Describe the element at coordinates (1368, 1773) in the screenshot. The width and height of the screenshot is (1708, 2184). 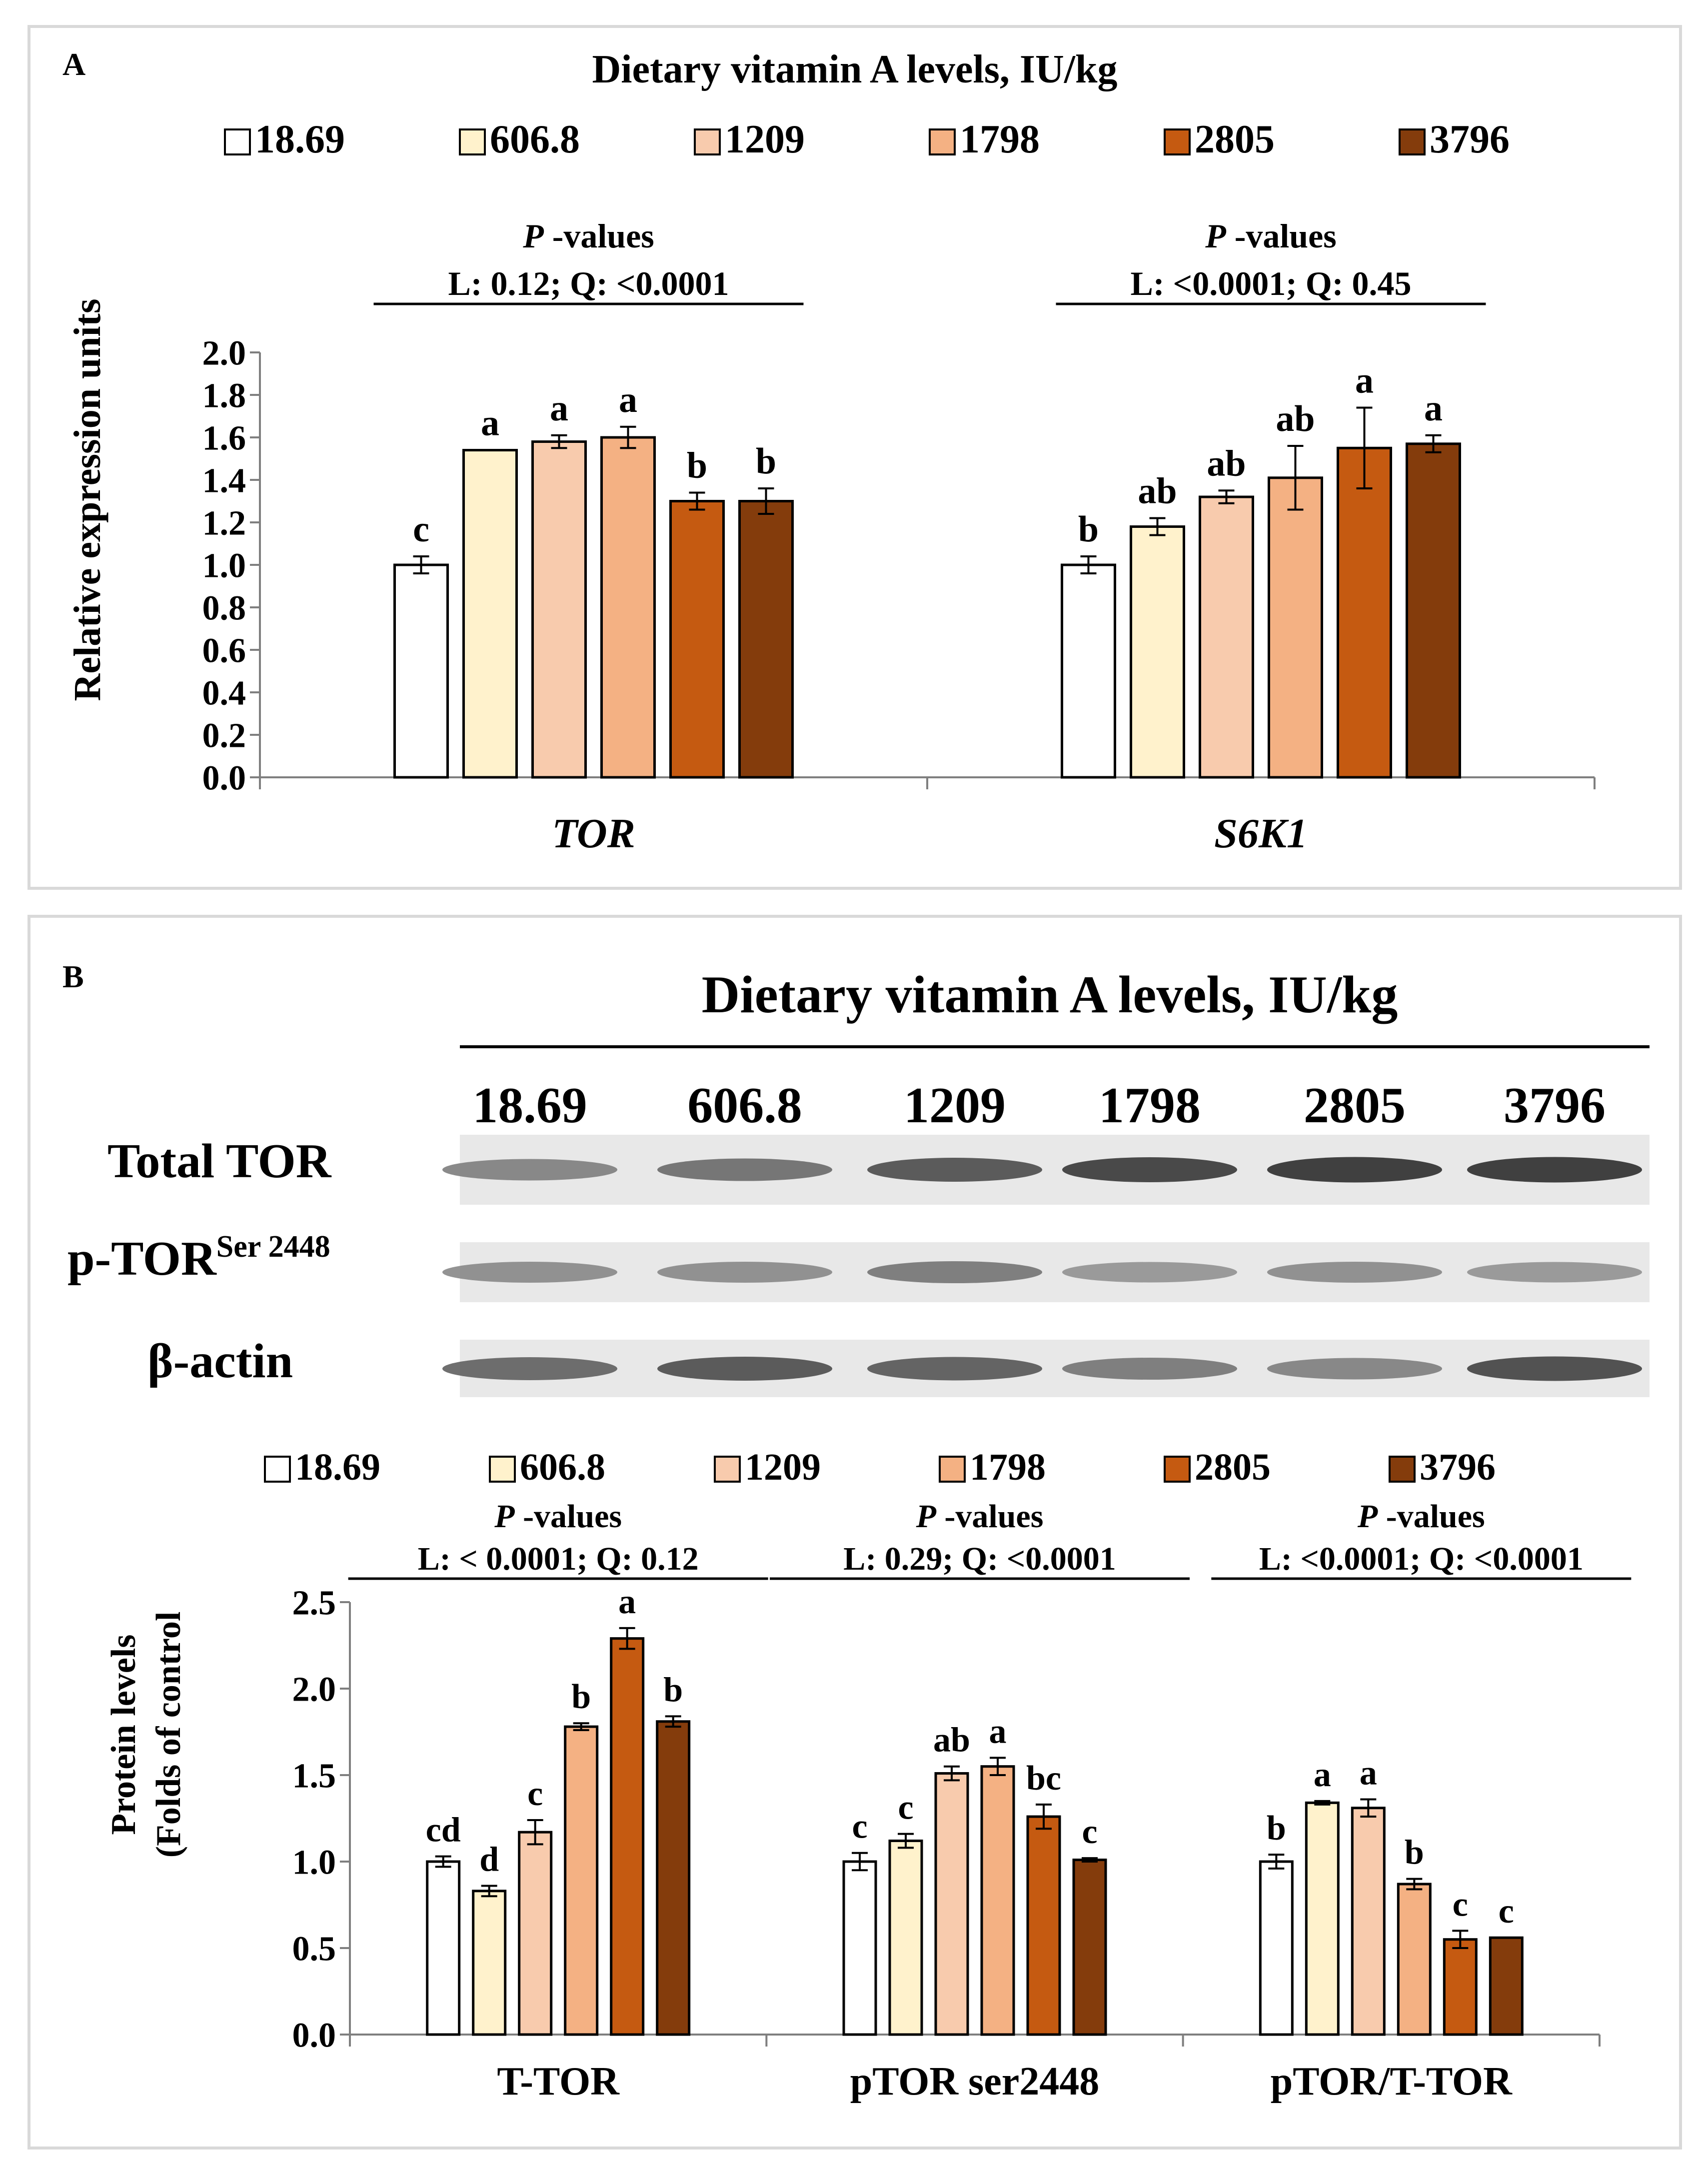
I see `chart-b-sig-letter-2-2: a` at that location.